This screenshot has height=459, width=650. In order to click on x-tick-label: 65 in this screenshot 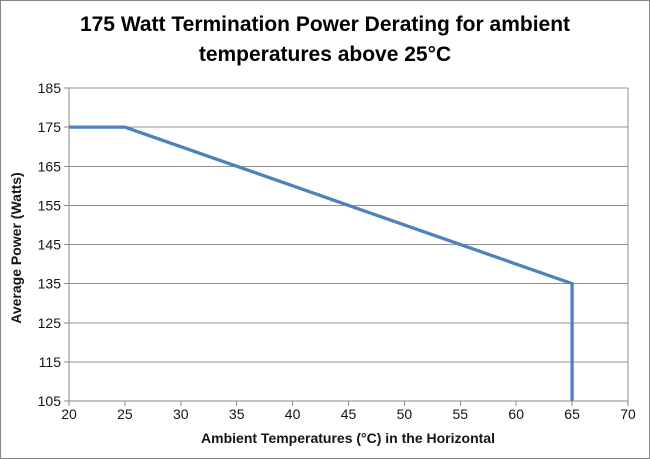, I will do `click(572, 414)`.